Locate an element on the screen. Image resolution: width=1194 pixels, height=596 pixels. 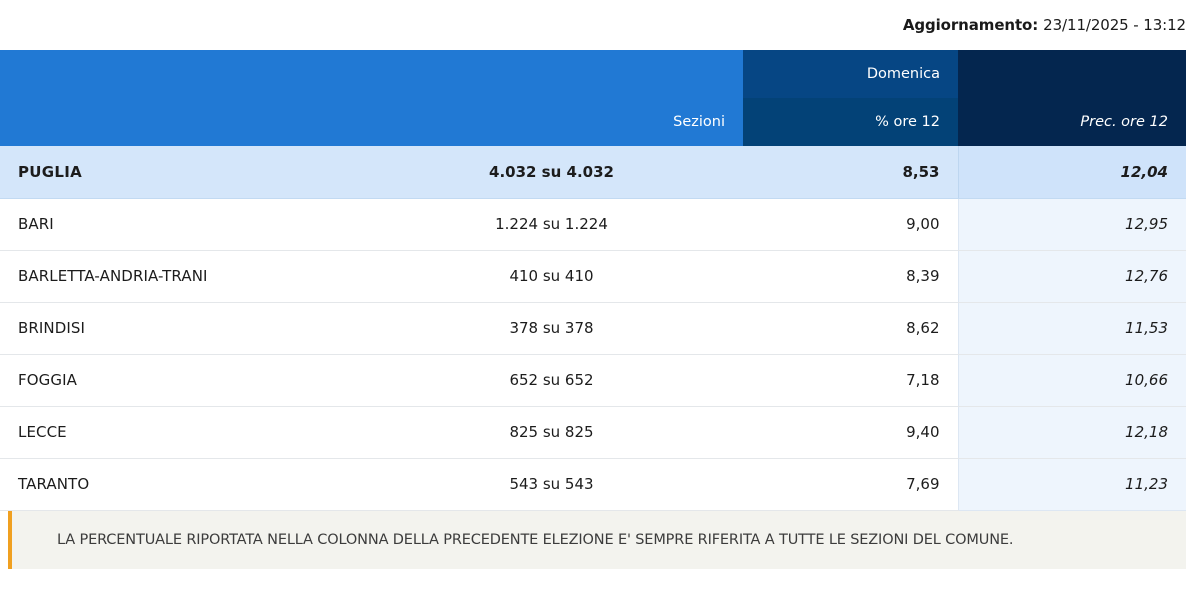
cell-percent: 7,18 is located at coordinates (850, 380).